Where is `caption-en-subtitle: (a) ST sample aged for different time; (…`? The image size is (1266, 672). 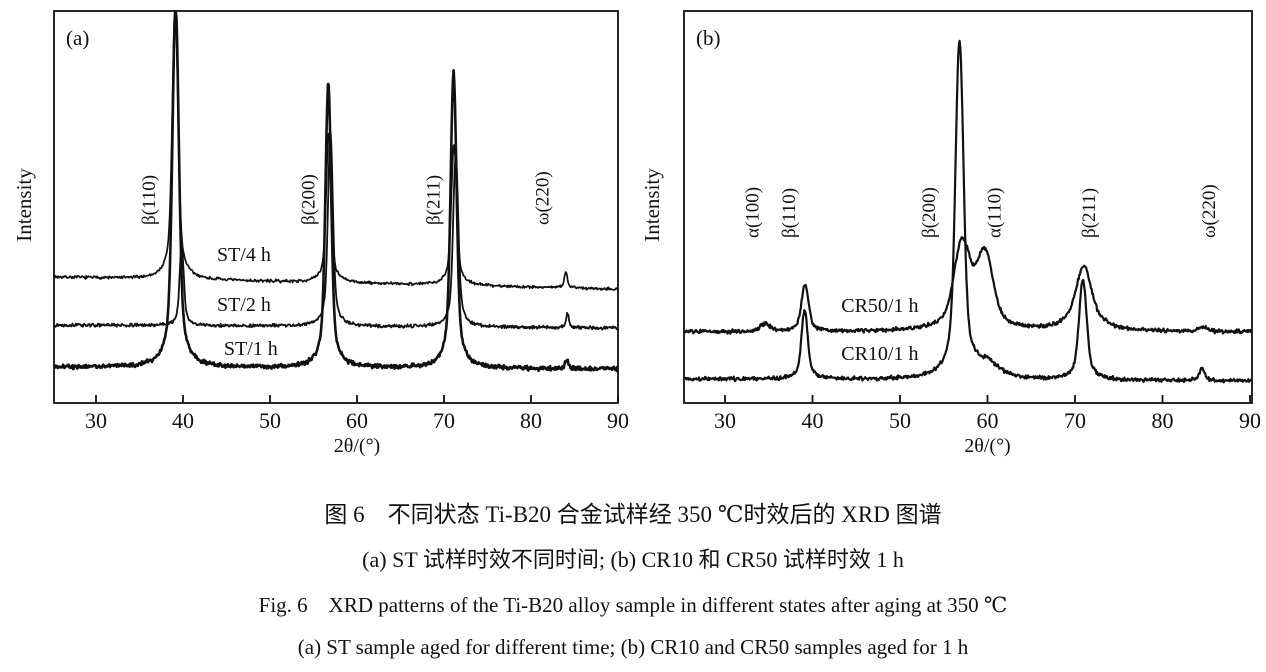
caption-en-subtitle: (a) ST sample aged for different time; (… is located at coordinates (633, 647).